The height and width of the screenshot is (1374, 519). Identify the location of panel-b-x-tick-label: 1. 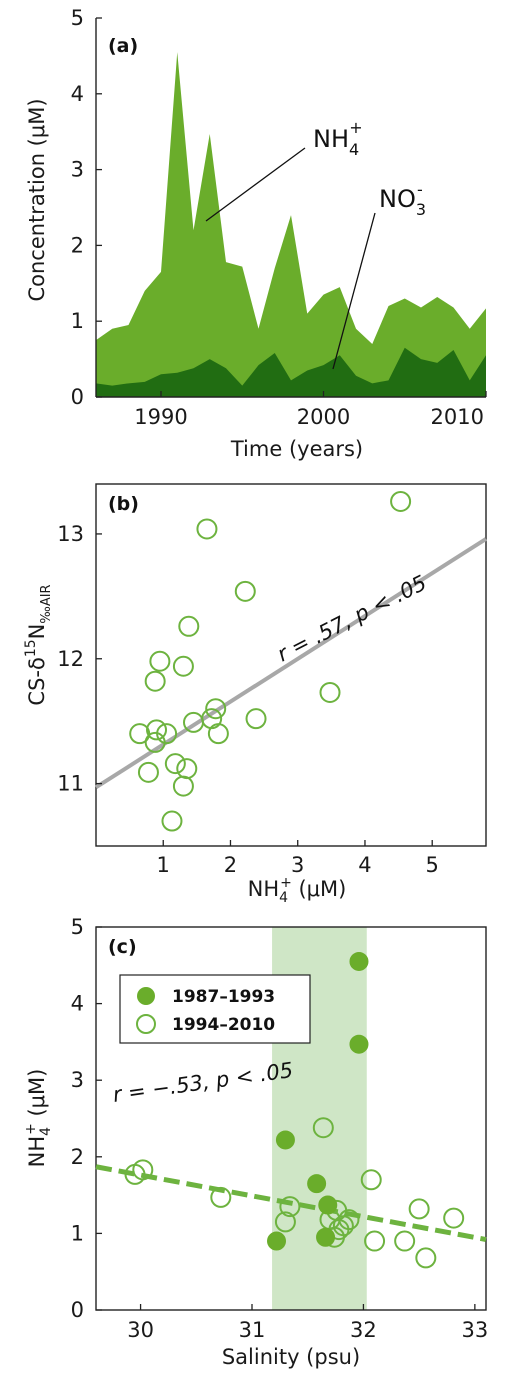
(163, 865).